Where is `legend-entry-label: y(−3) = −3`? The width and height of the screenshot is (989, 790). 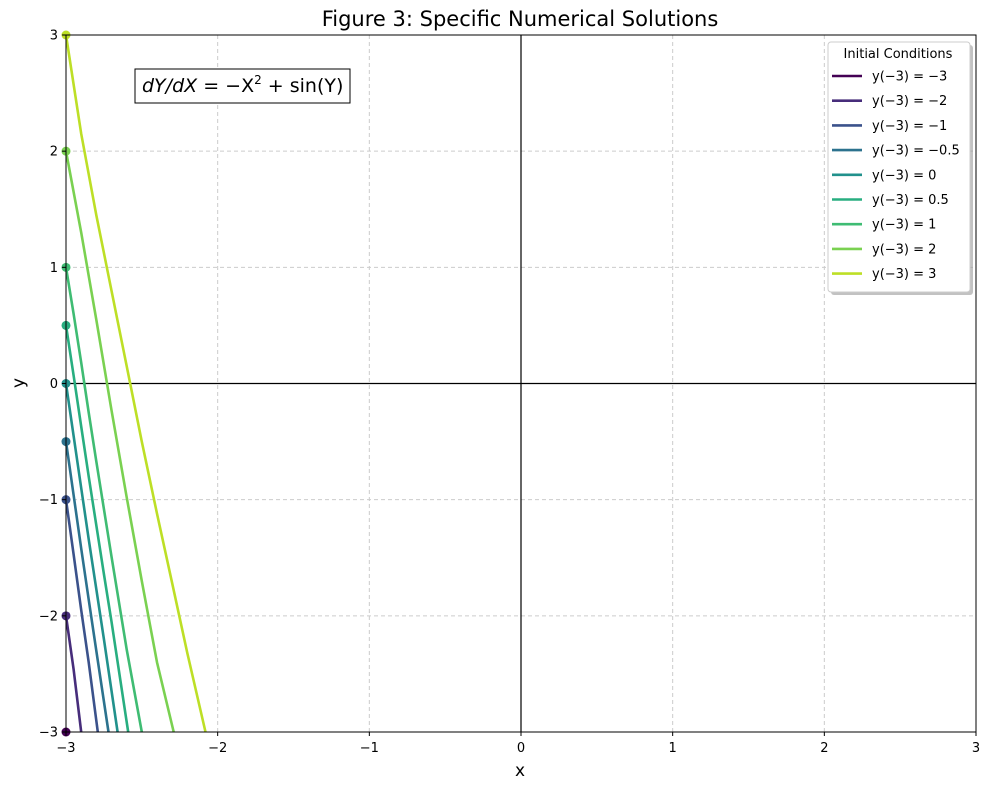
legend-entry-label: y(−3) = −3 is located at coordinates (909, 77).